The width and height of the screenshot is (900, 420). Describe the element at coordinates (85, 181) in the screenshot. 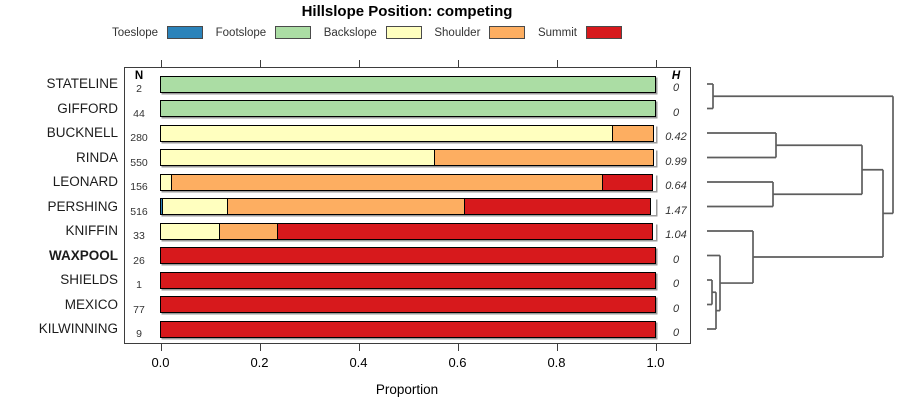

I see `row-label-leonard: LEONARD` at that location.